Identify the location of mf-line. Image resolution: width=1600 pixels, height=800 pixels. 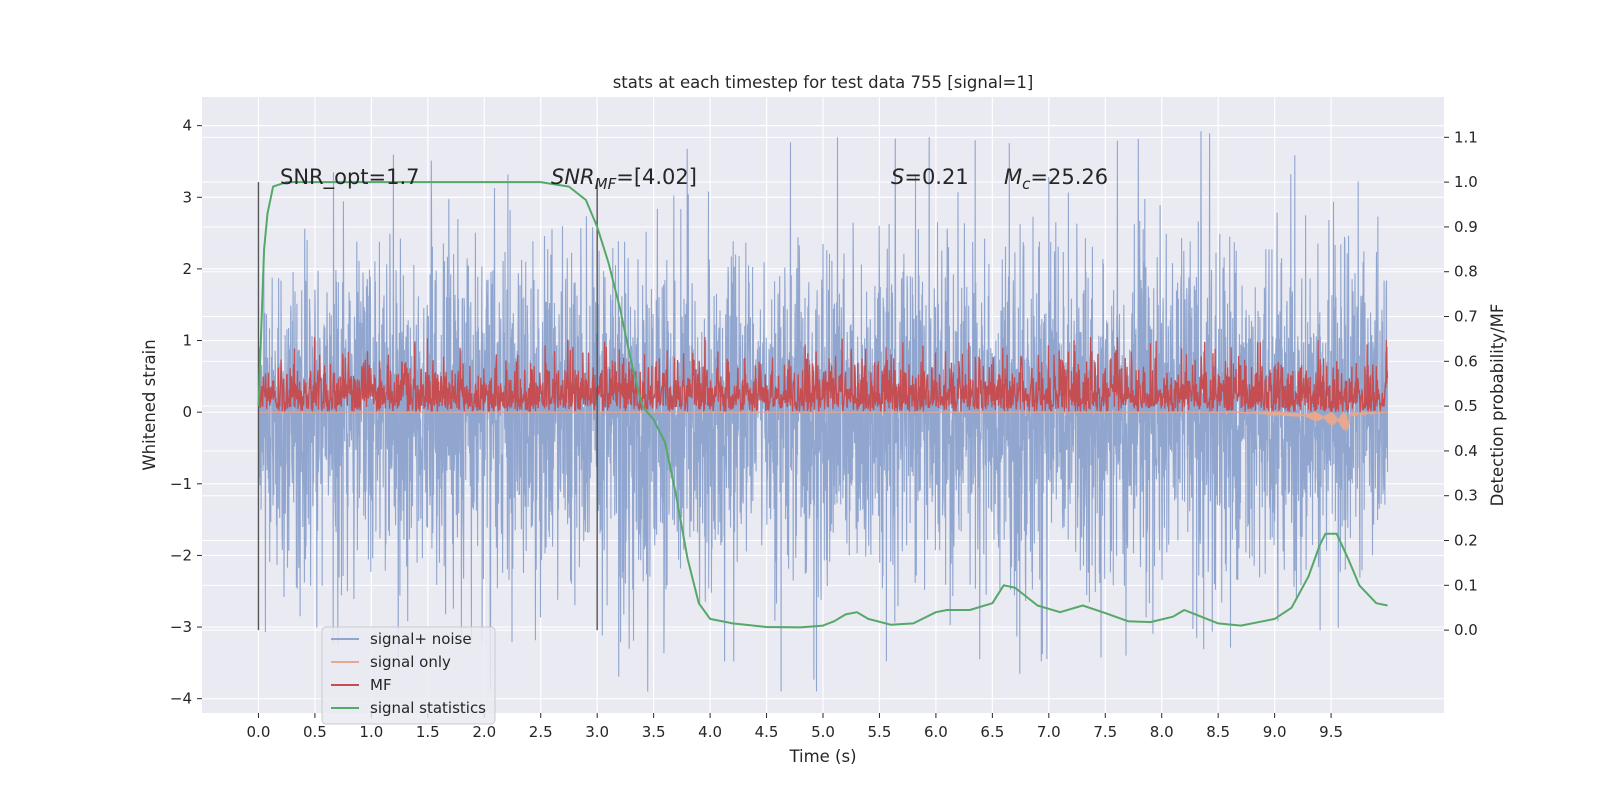
(823, 374).